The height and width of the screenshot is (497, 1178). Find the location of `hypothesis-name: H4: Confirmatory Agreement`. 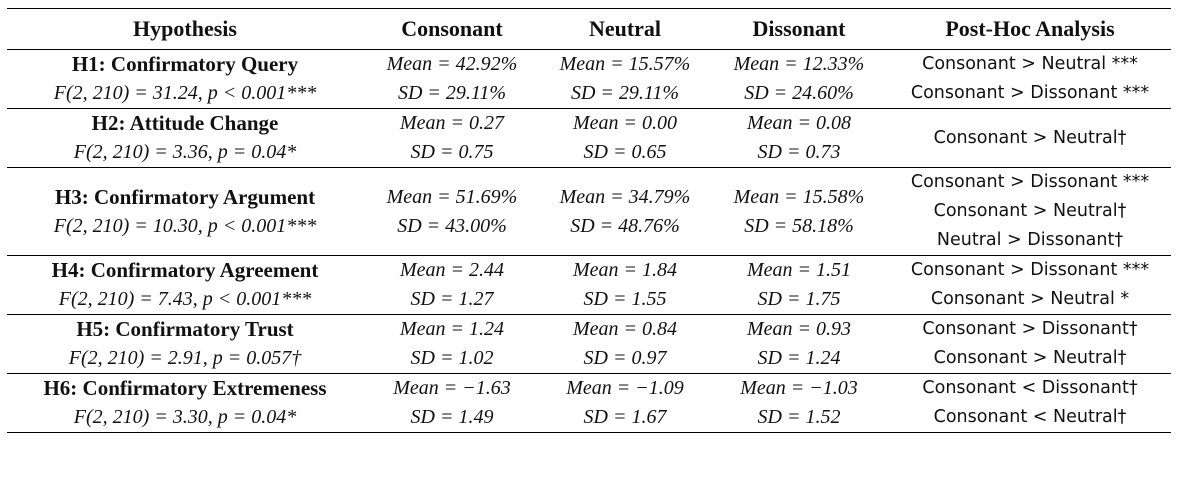

hypothesis-name: H4: Confirmatory Agreement is located at coordinates (185, 270).